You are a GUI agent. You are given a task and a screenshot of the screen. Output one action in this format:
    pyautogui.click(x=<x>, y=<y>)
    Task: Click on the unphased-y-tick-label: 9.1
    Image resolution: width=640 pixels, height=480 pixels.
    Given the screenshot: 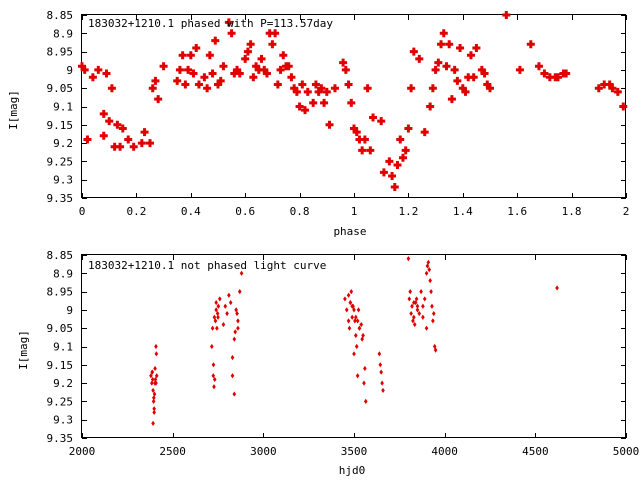 What is the action you would take?
    pyautogui.click(x=63, y=347)
    